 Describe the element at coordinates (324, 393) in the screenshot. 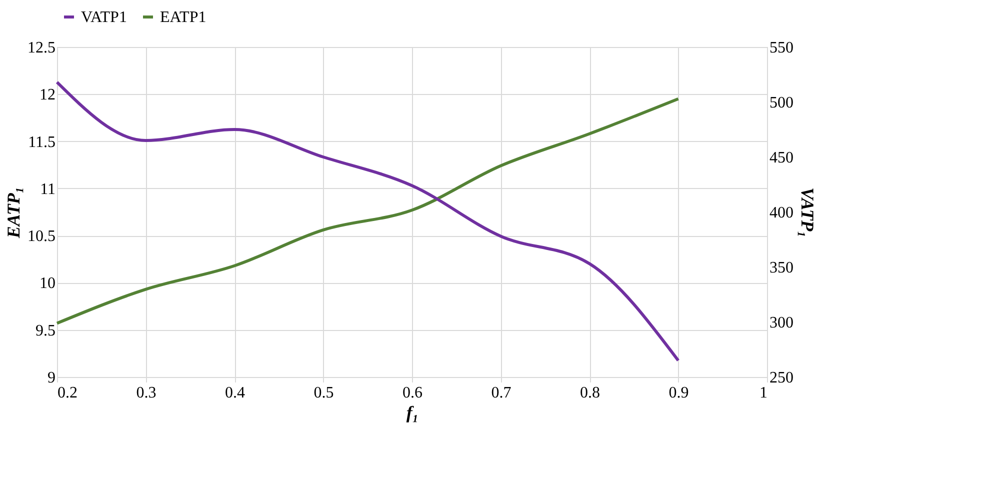

I see `x-tick-label: 0.5` at that location.